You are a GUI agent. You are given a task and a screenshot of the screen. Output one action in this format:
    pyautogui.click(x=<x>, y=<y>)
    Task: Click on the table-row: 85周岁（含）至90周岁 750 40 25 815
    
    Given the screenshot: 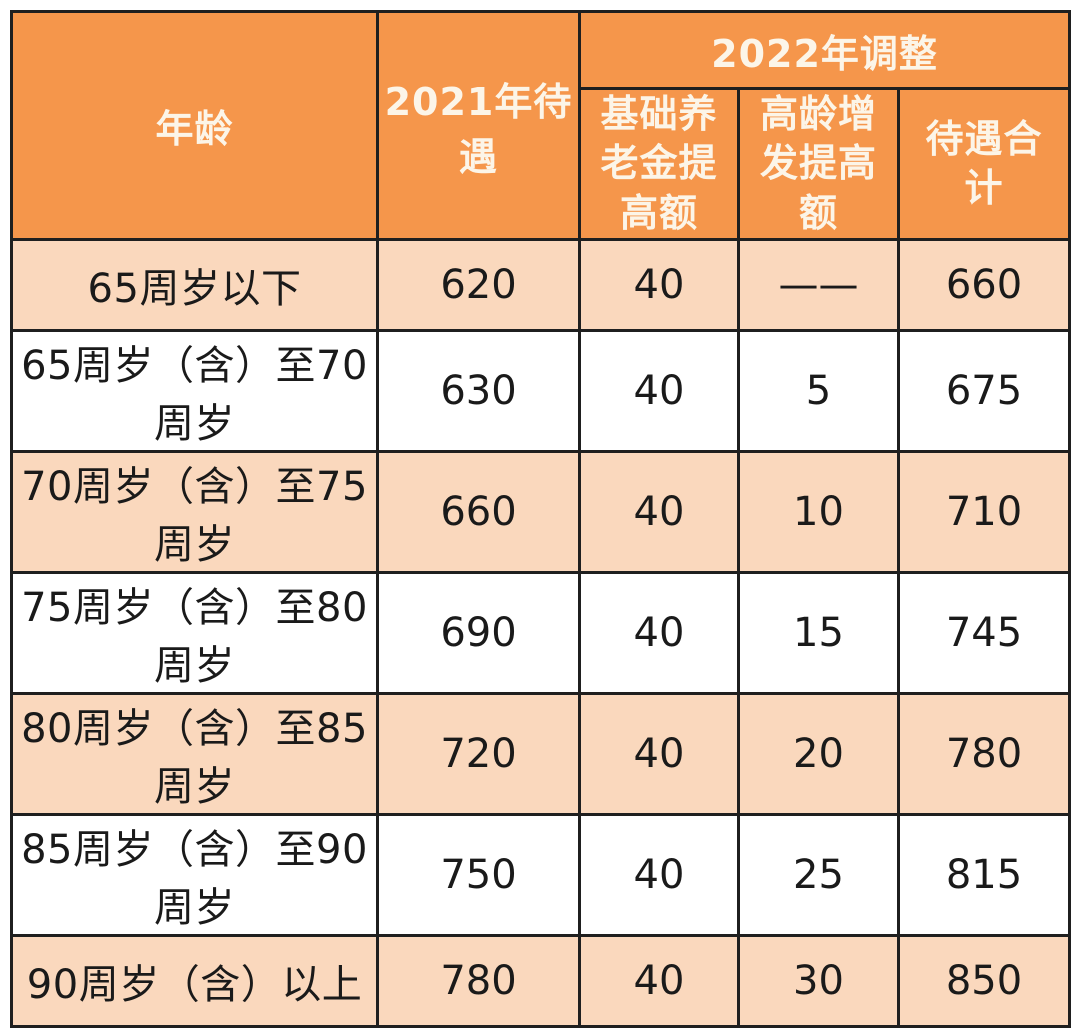 What is the action you would take?
    pyautogui.click(x=541, y=875)
    